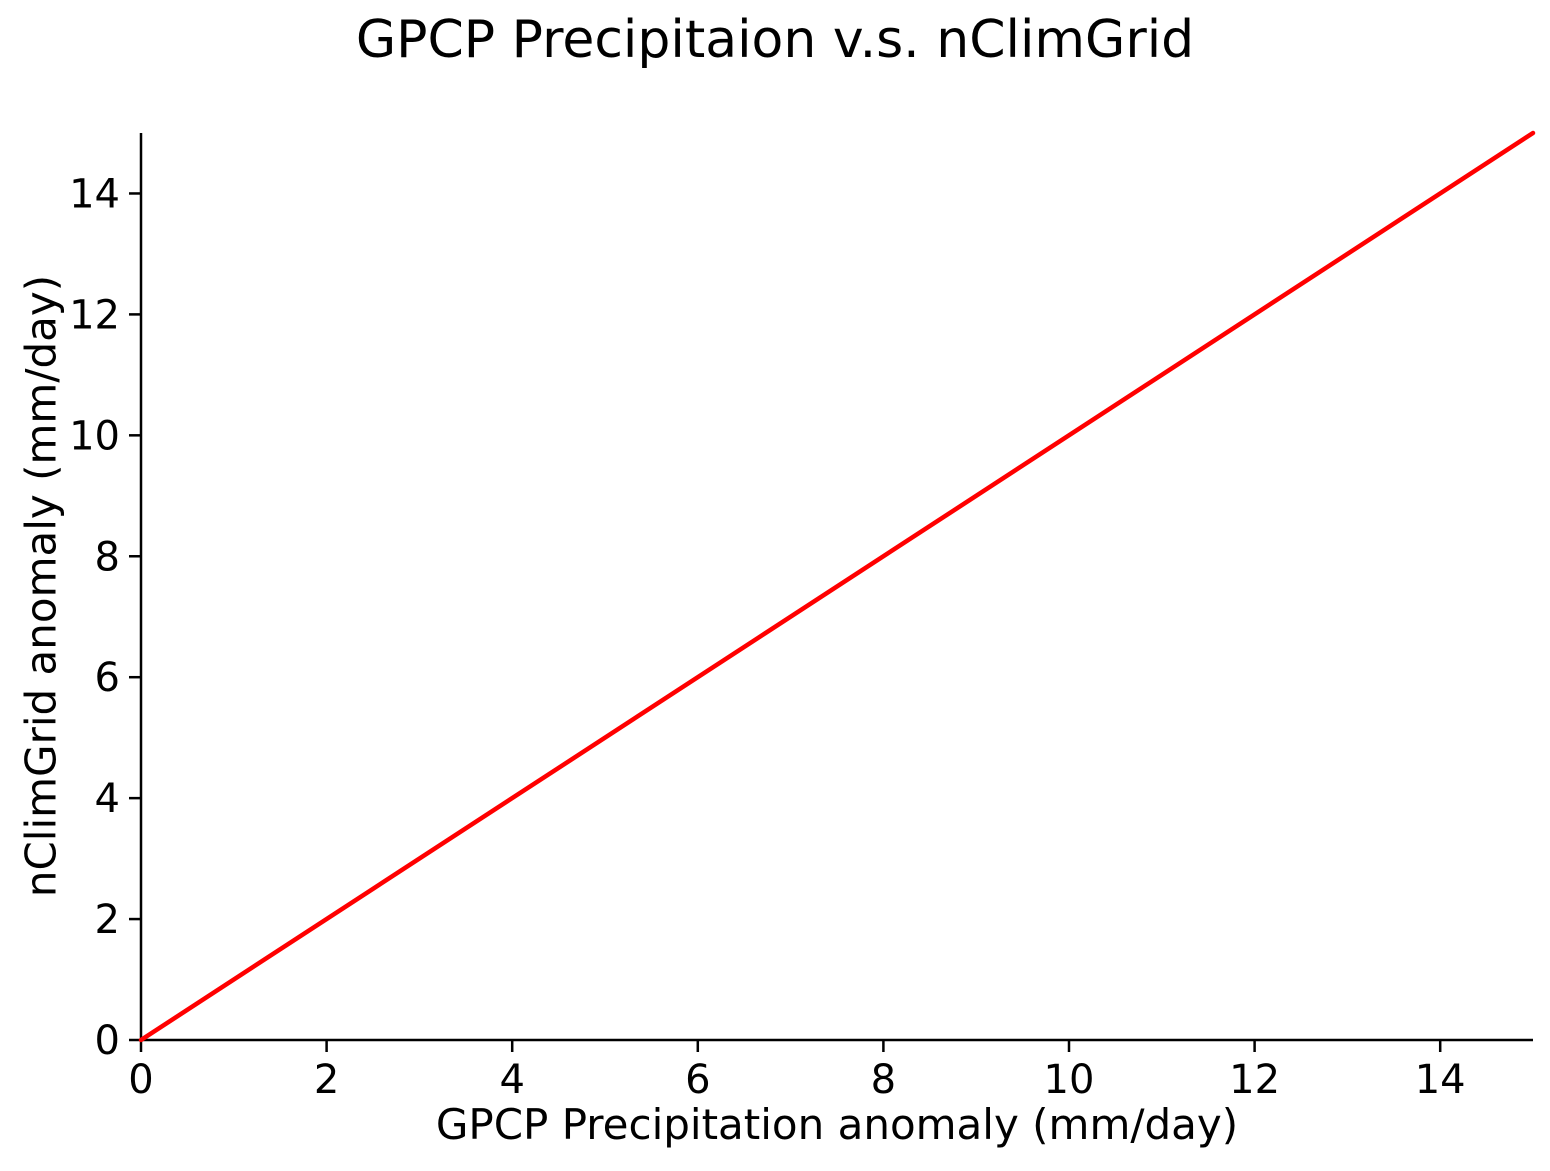 The width and height of the screenshot is (1550, 1171). Describe the element at coordinates (511, 1080) in the screenshot. I see `x-tick-label: 4` at that location.